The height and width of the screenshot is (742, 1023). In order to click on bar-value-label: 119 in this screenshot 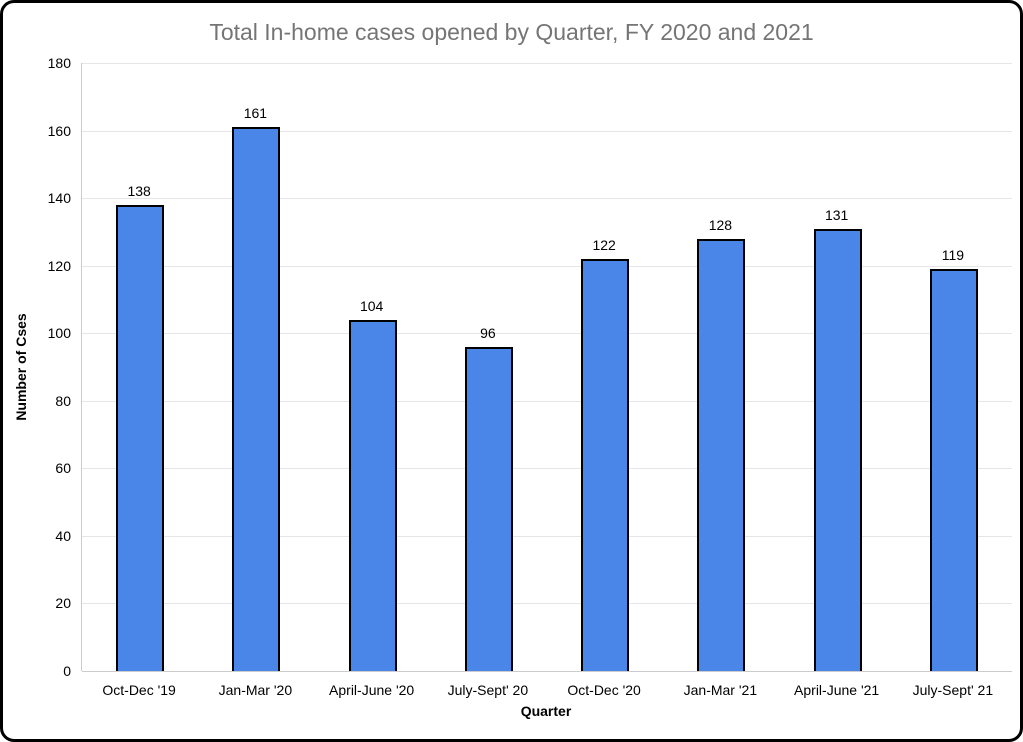, I will do `click(953, 255)`.